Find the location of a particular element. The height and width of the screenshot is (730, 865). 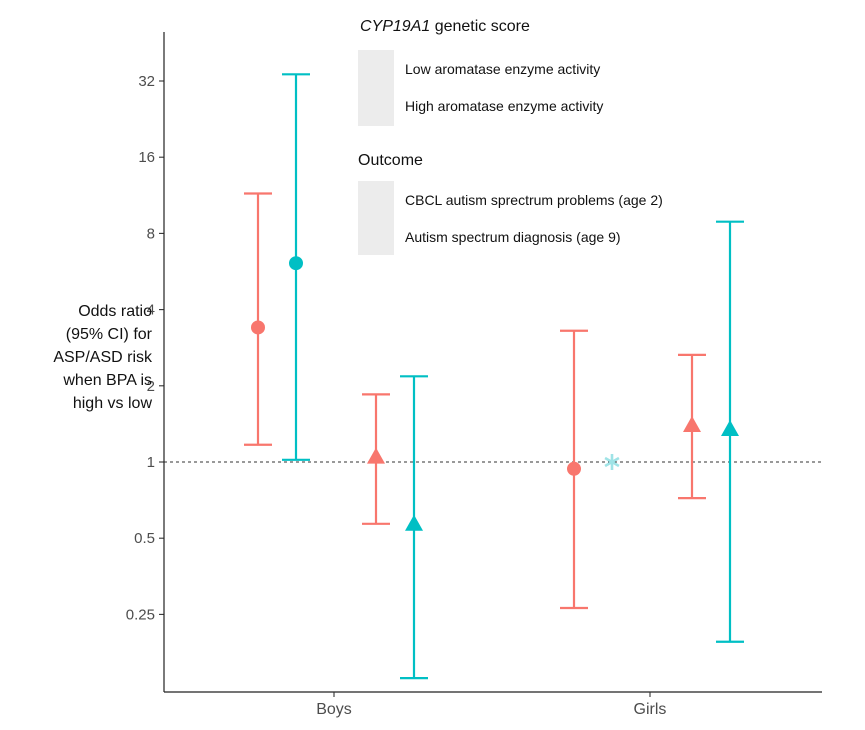

y-tick-label: 32 is located at coordinates (146, 81).